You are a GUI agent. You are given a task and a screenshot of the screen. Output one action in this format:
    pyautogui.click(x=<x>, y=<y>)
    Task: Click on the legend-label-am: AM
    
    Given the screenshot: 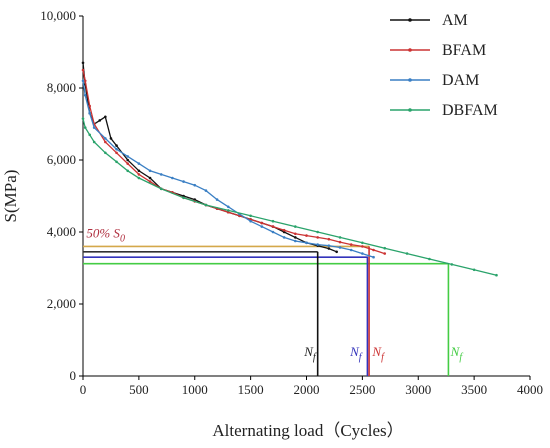 What is the action you would take?
    pyautogui.click(x=455, y=20)
    